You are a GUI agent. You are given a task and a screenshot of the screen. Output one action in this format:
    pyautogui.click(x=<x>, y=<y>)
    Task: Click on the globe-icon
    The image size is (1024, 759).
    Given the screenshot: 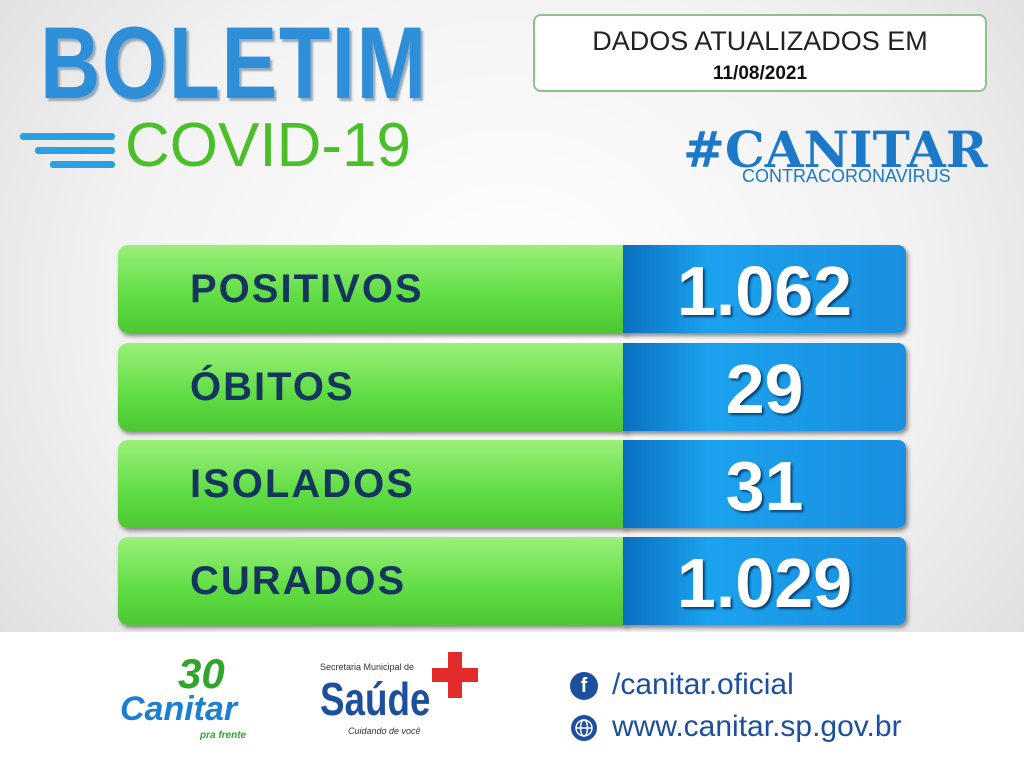 What is the action you would take?
    pyautogui.click(x=584, y=728)
    